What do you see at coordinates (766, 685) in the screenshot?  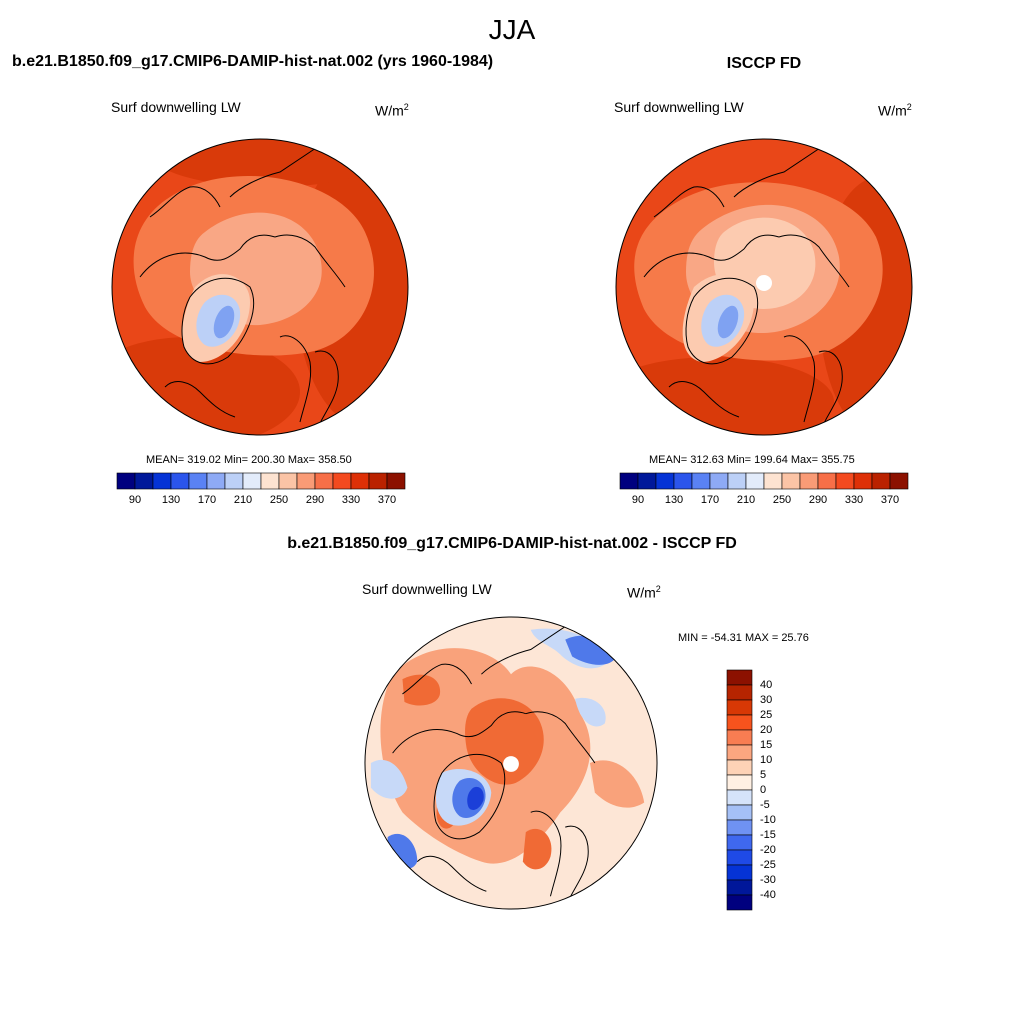 I see `colorbar-tick-label: 40` at bounding box center [766, 685].